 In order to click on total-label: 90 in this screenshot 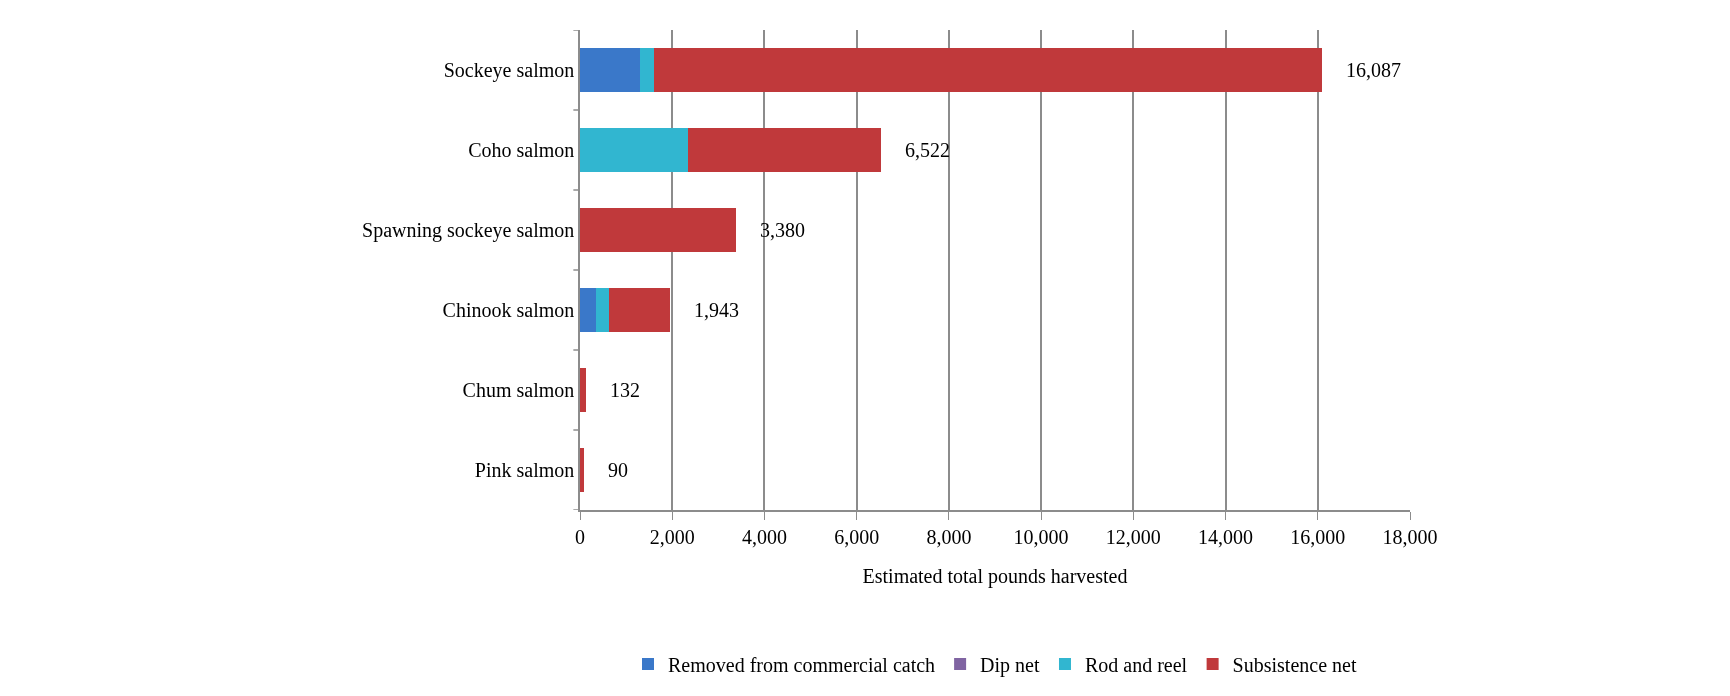, I will do `click(618, 470)`.